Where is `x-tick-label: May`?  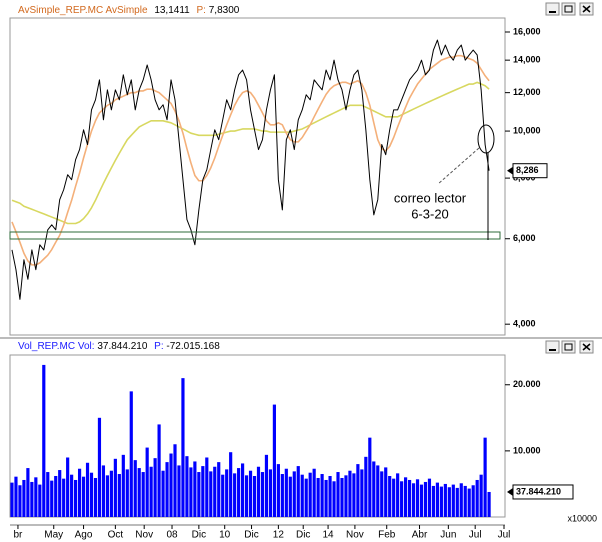
x-tick-label: May is located at coordinates (53, 535).